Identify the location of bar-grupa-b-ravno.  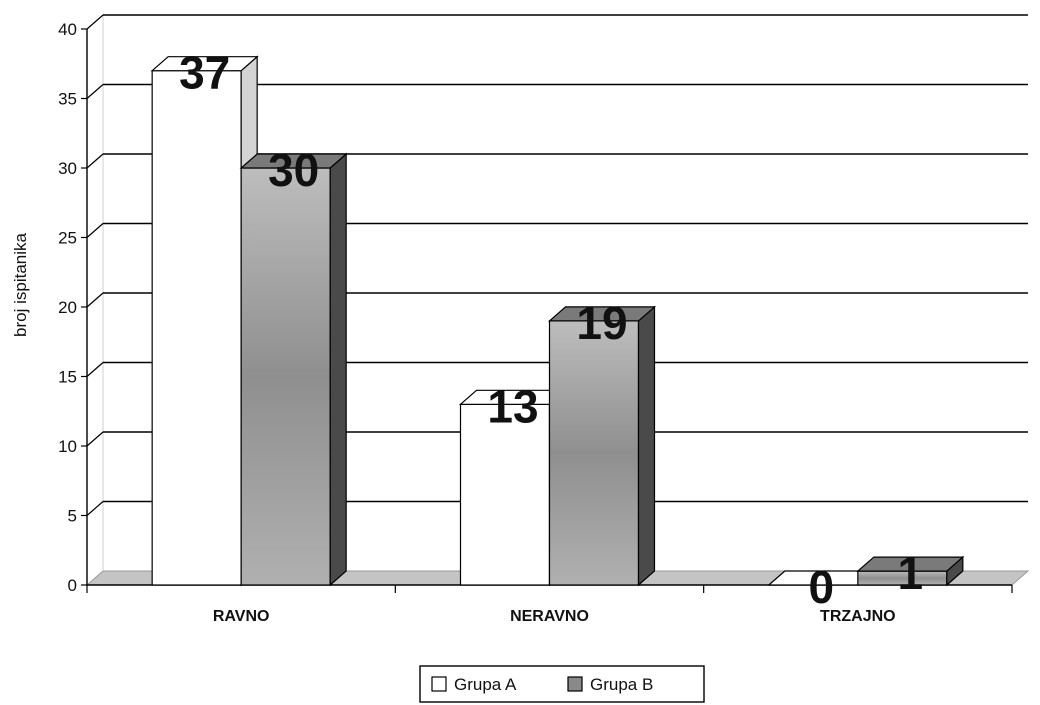
(293, 369).